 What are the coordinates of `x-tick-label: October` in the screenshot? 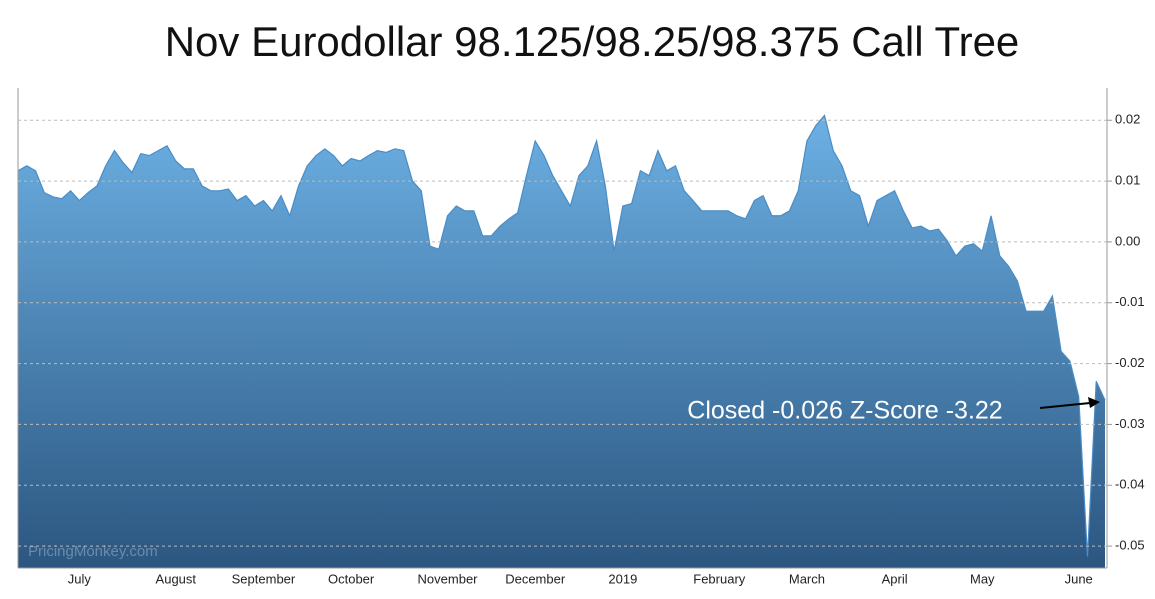 It's located at (351, 578).